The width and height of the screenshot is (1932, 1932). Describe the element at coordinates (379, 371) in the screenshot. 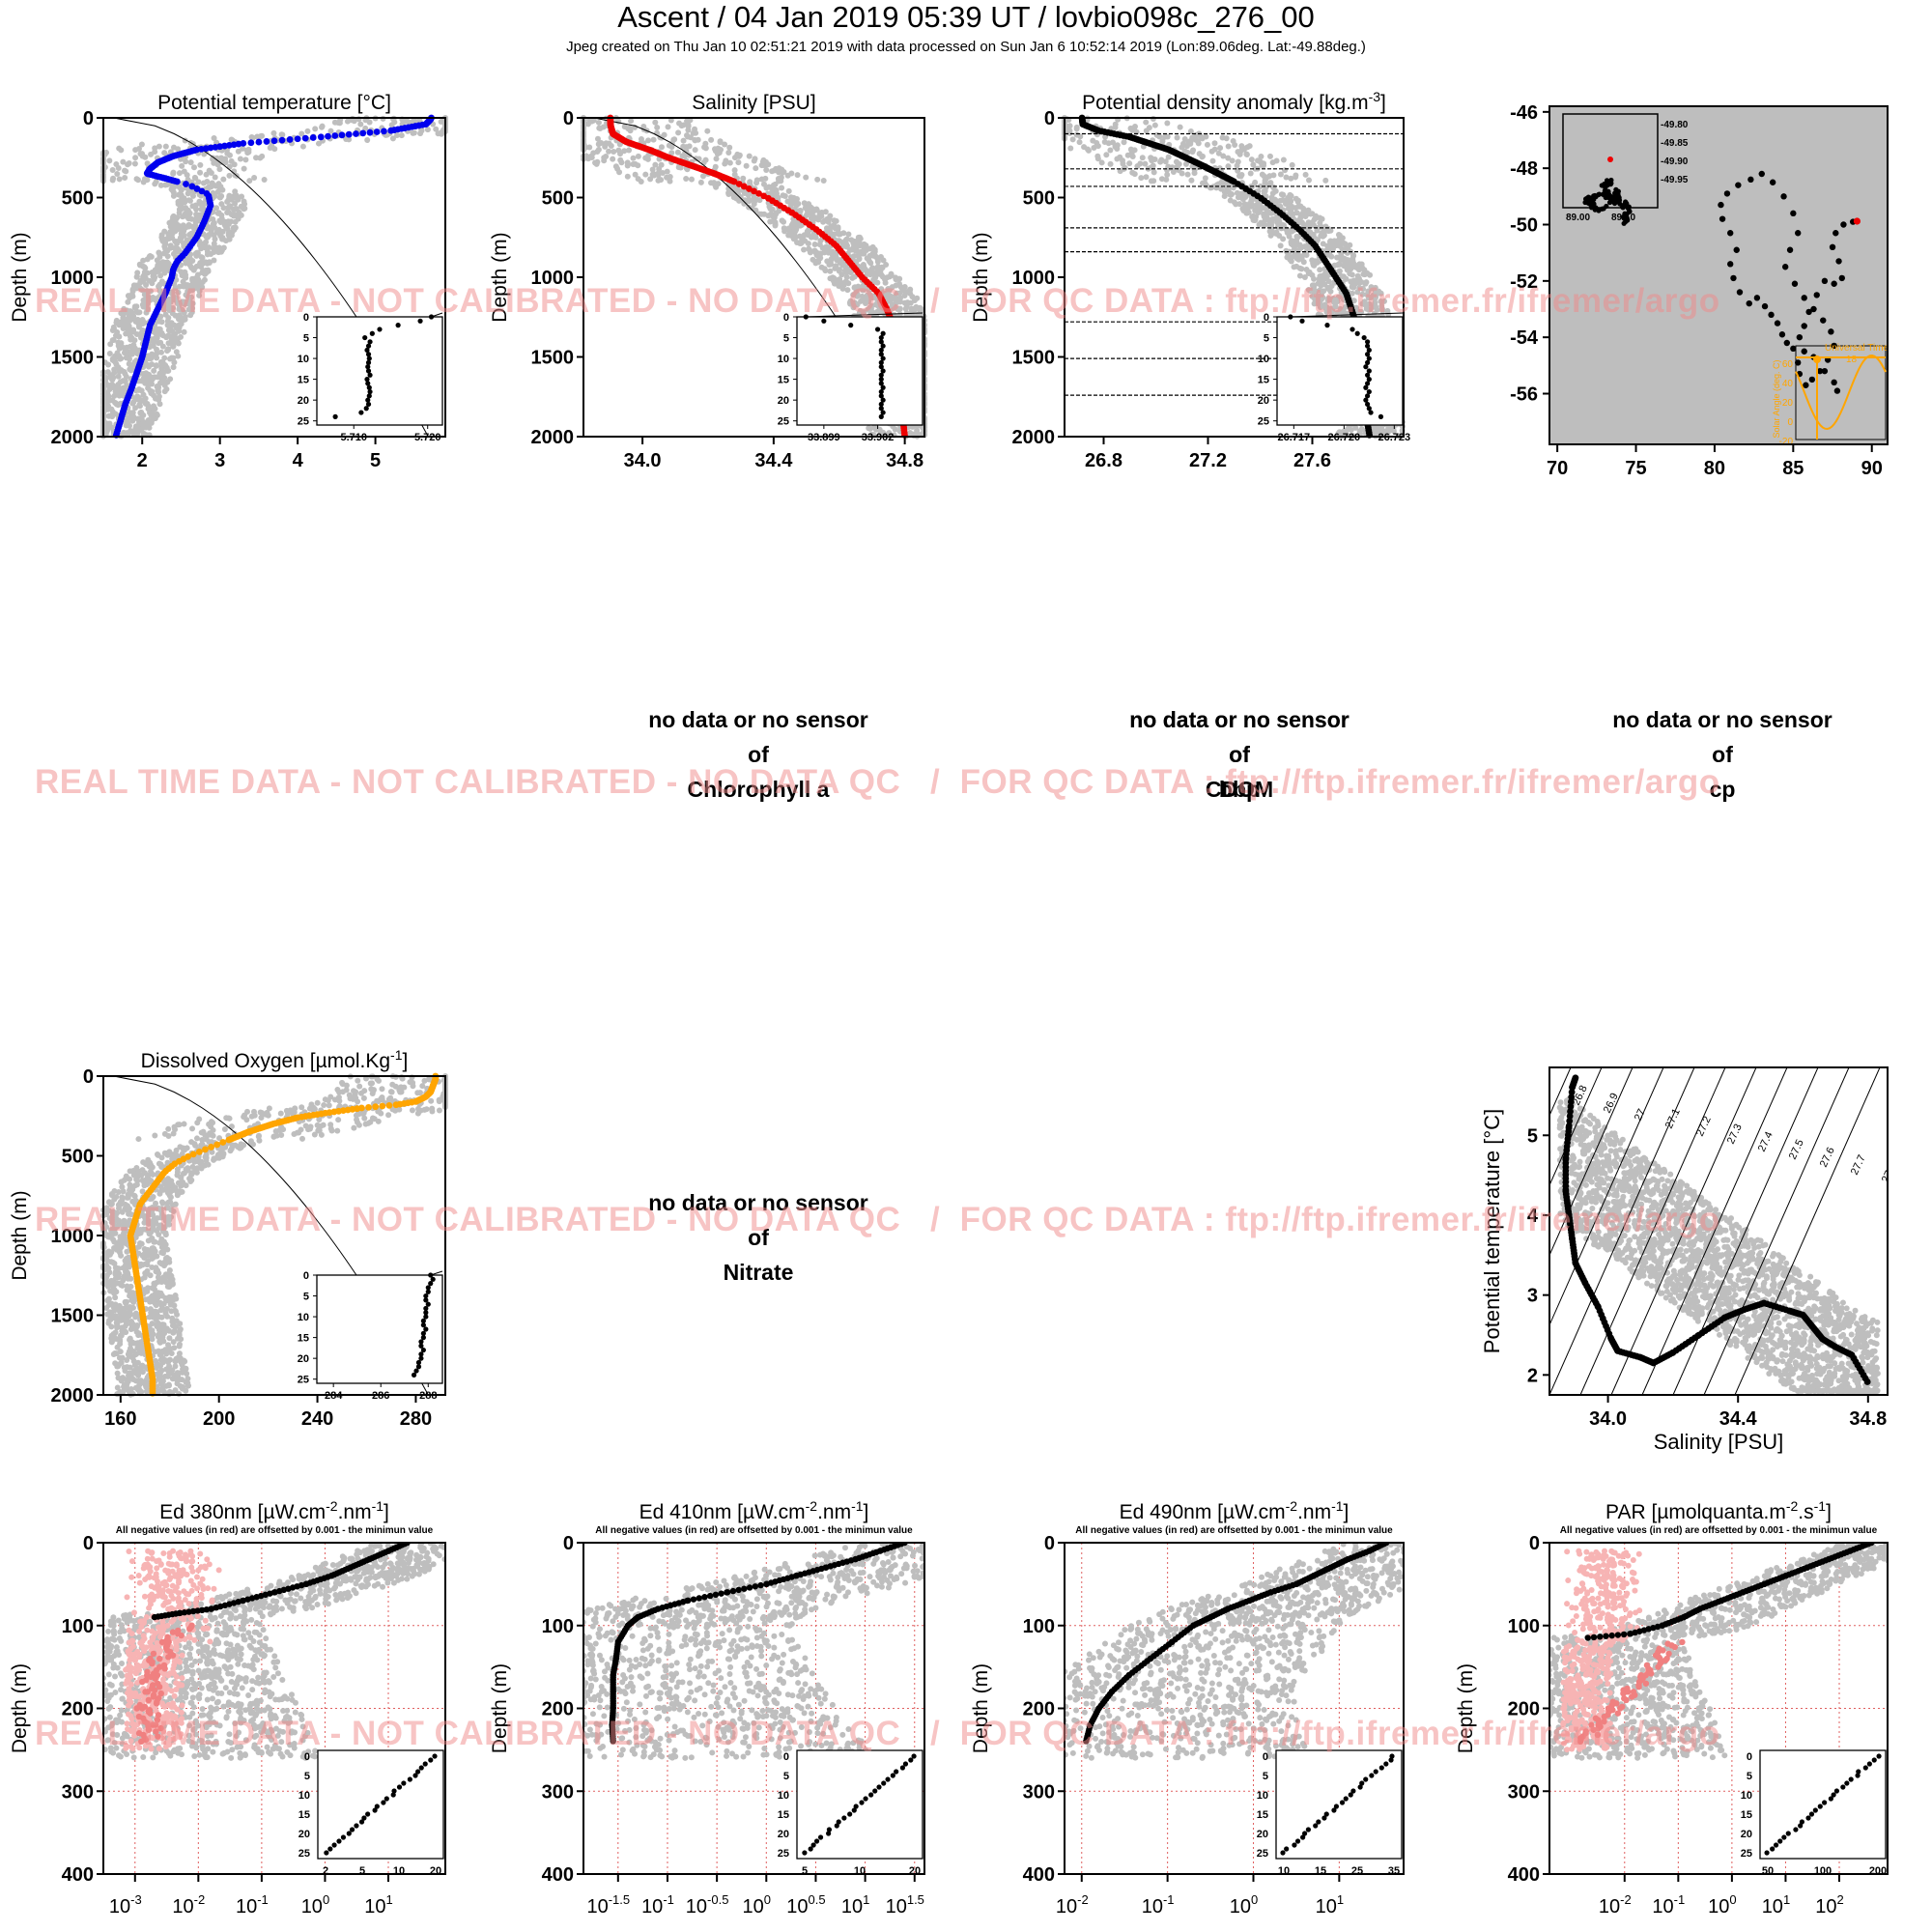

I see `inset-frame` at that location.